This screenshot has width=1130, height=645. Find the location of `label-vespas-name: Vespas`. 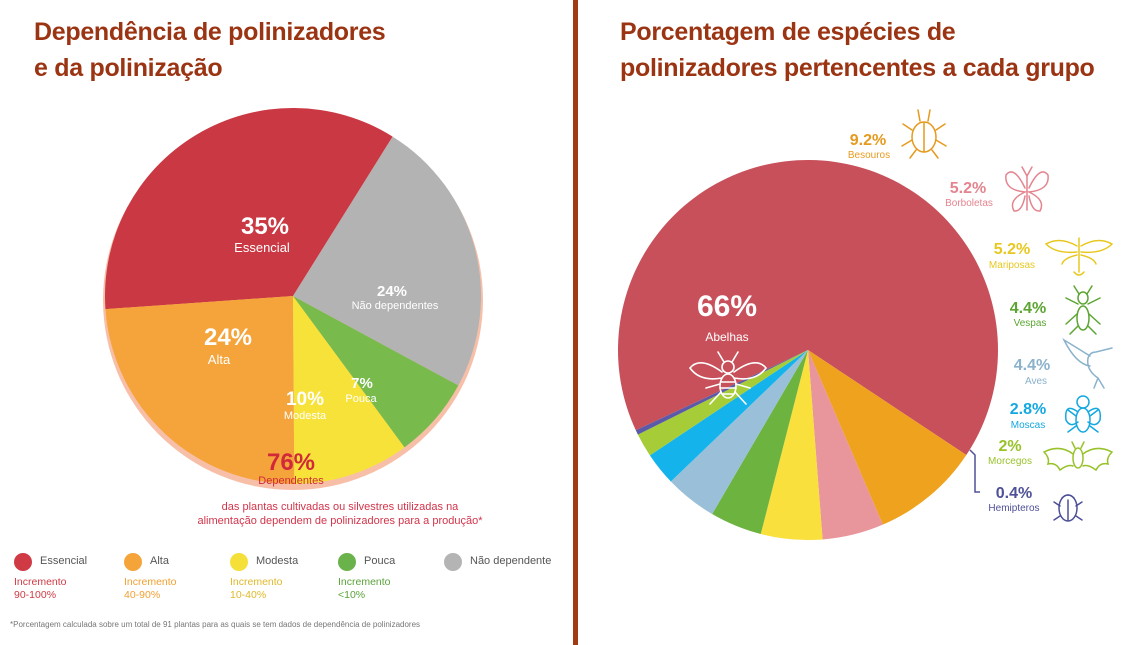

label-vespas-name: Vespas is located at coordinates (1030, 323).